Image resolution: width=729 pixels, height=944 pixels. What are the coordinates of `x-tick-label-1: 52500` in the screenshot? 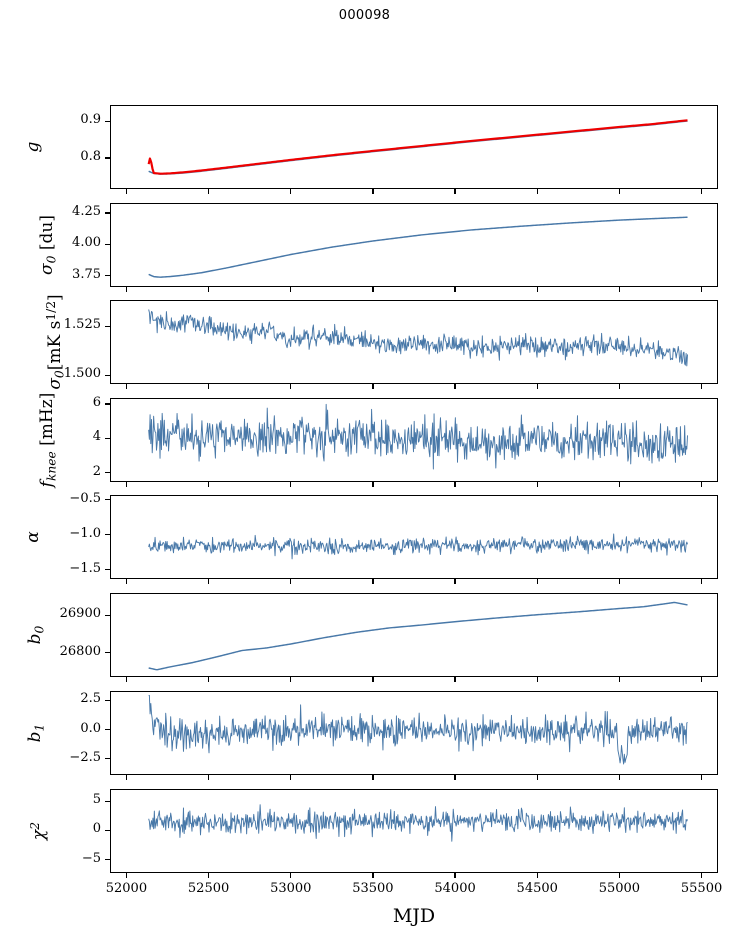 It's located at (208, 888).